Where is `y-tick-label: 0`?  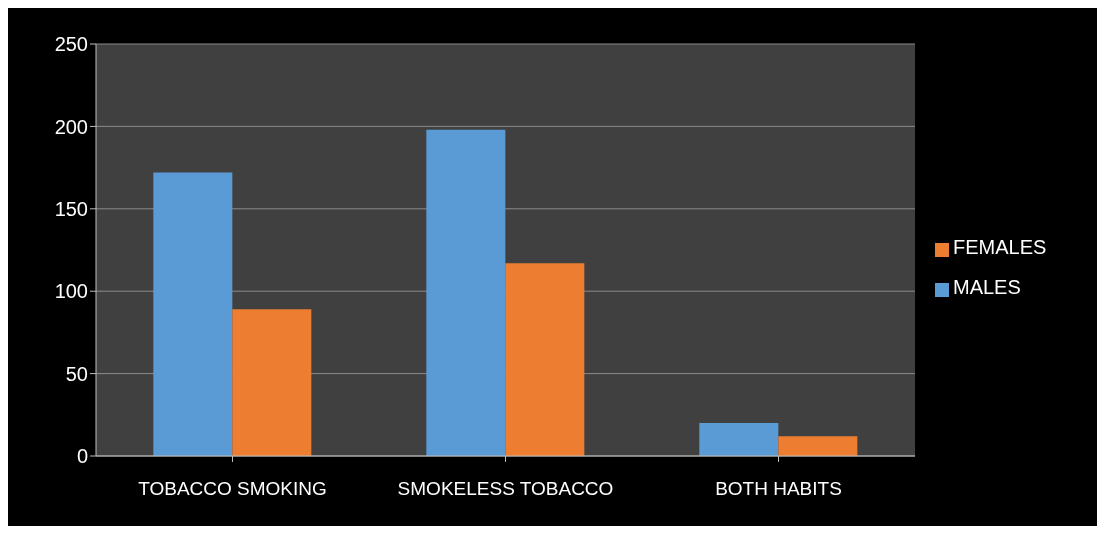 y-tick-label: 0 is located at coordinates (82, 456).